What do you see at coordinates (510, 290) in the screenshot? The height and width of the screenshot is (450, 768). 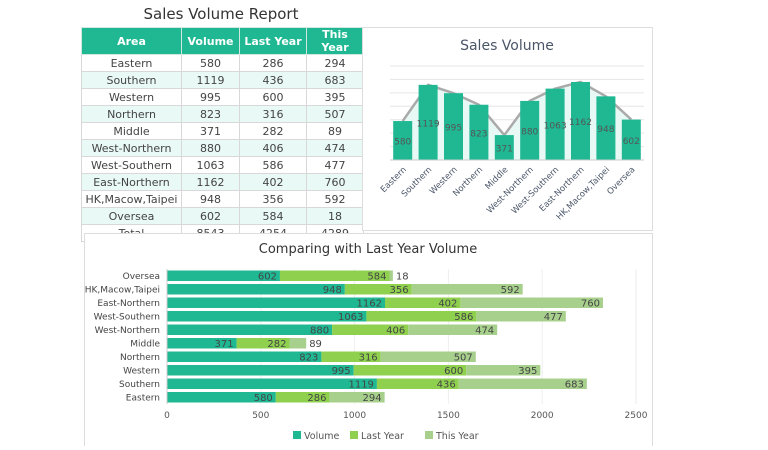 I see `data-label: 592` at bounding box center [510, 290].